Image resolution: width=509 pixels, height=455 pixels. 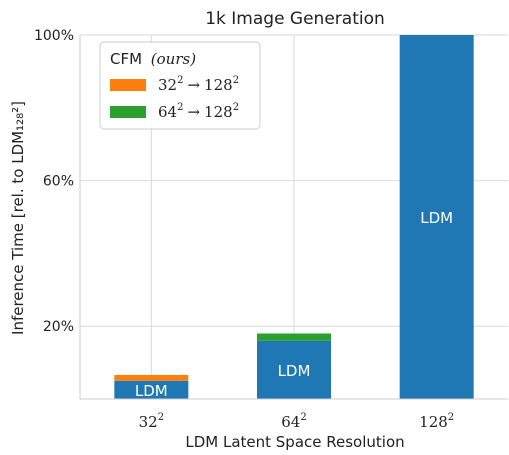 I want to click on legend-entry-label: 642 → 1282, so click(x=198, y=111).